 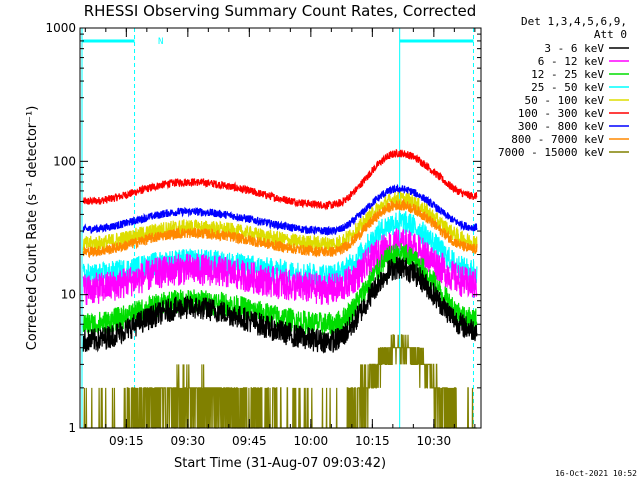 I want to click on night-flag-label: N, so click(x=160, y=42).